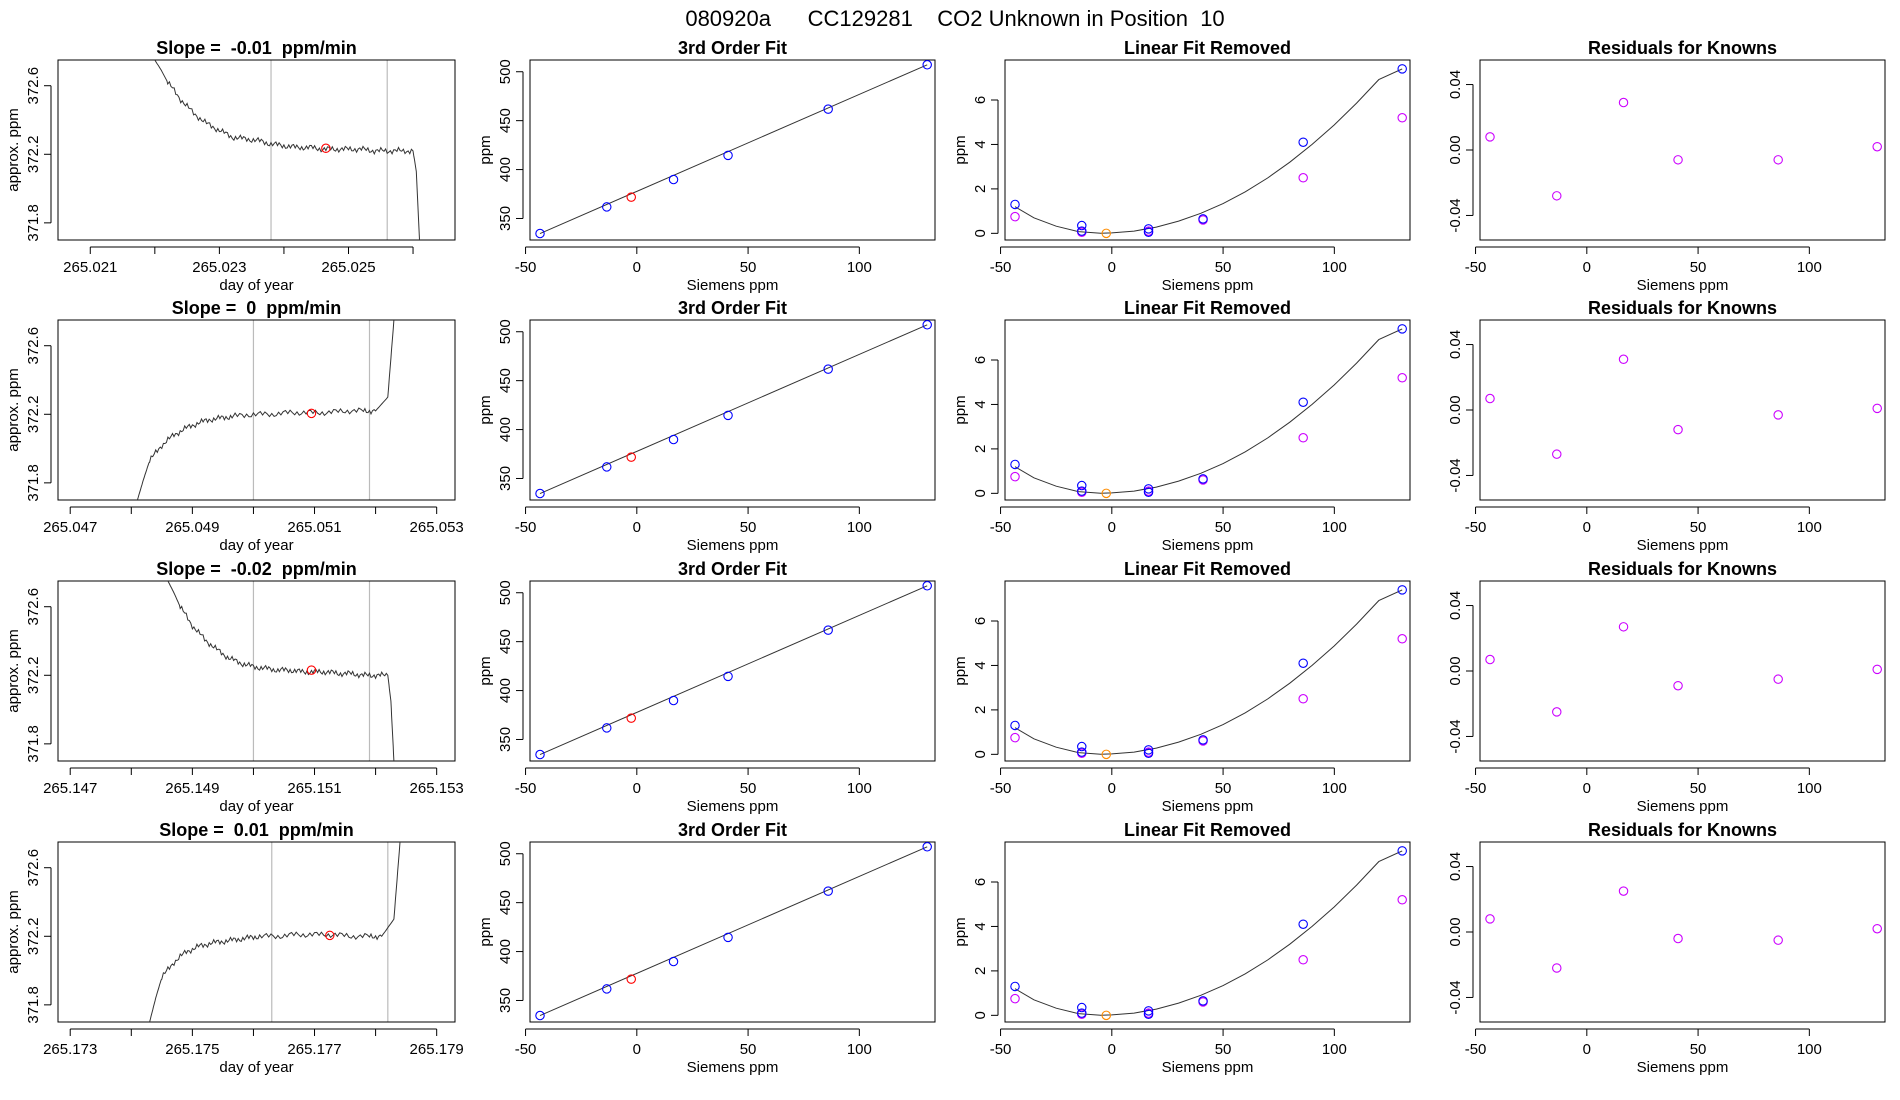 The image size is (1900, 1100). I want to click on x-tick-label: 265.053, so click(437, 527).